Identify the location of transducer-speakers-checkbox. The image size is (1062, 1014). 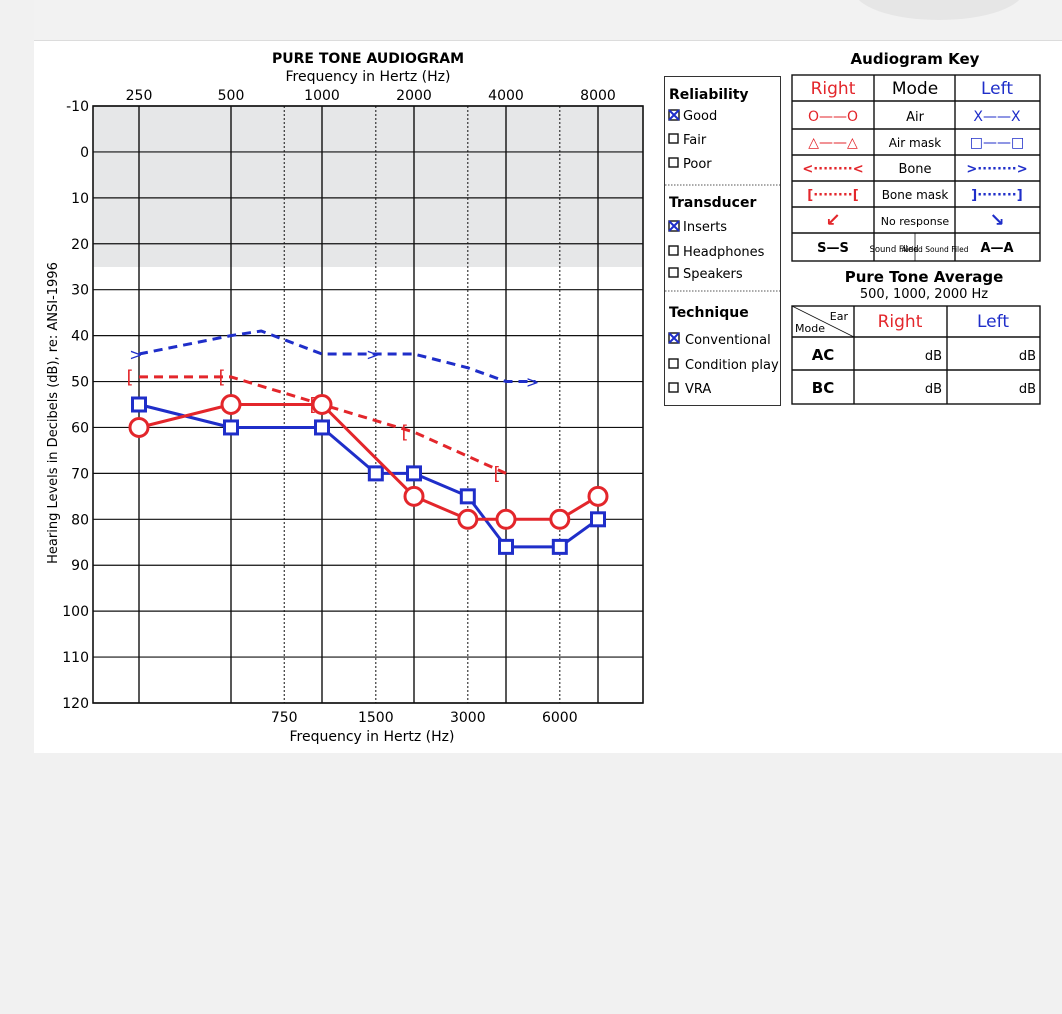
(673, 272).